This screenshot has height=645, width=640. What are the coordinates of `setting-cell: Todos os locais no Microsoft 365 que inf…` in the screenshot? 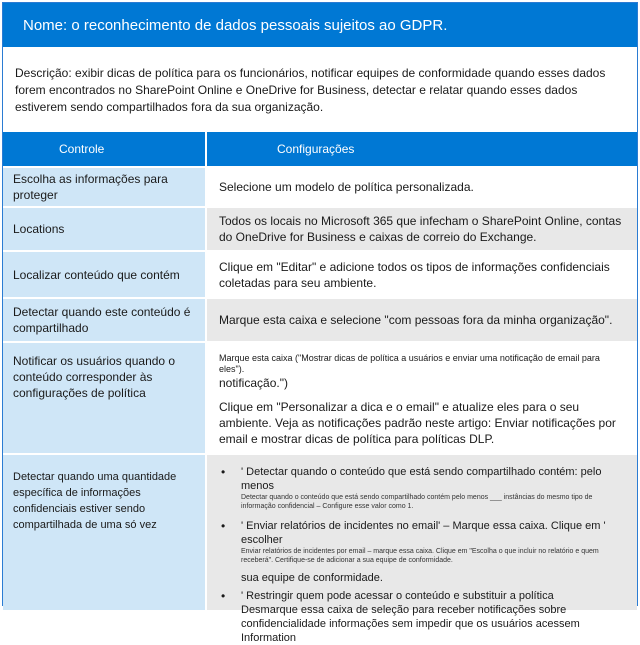 It's located at (422, 229).